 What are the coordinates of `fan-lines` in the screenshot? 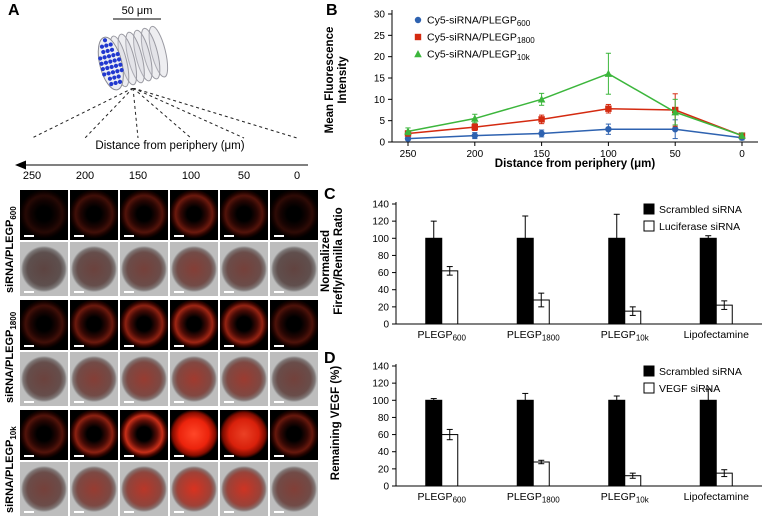 It's located at (164, 113).